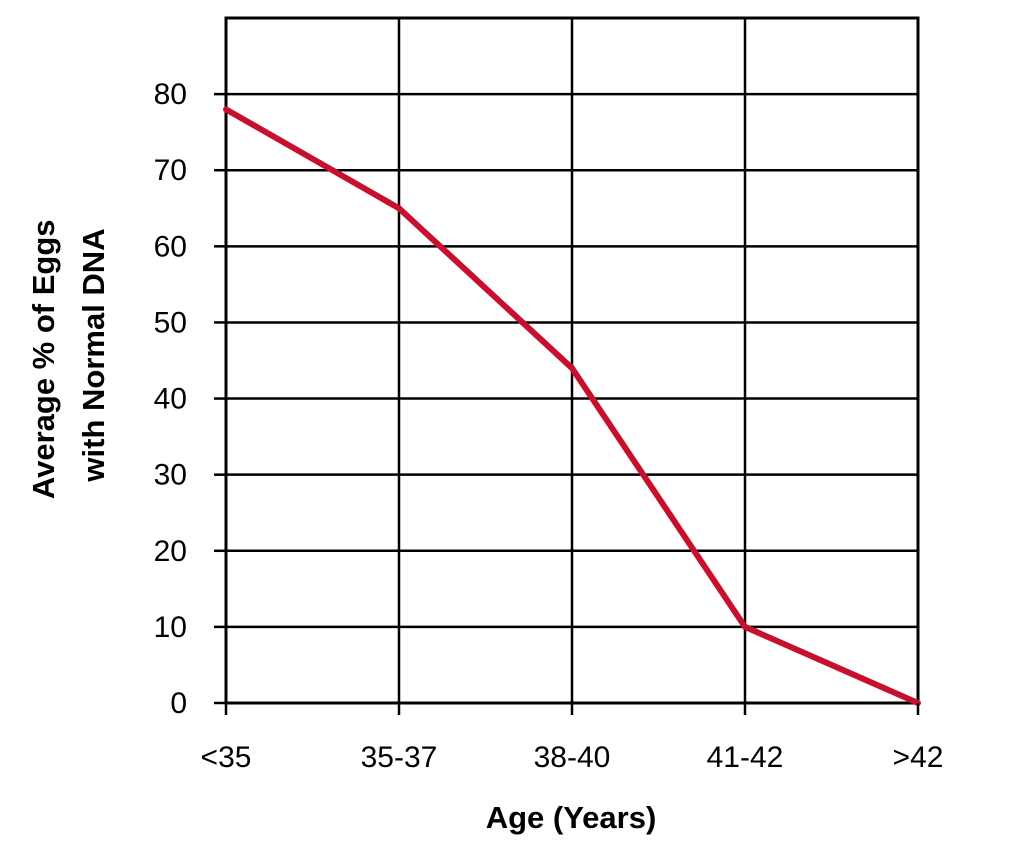  Describe the element at coordinates (399, 757) in the screenshot. I see `x-tick-label: 35-37` at that location.